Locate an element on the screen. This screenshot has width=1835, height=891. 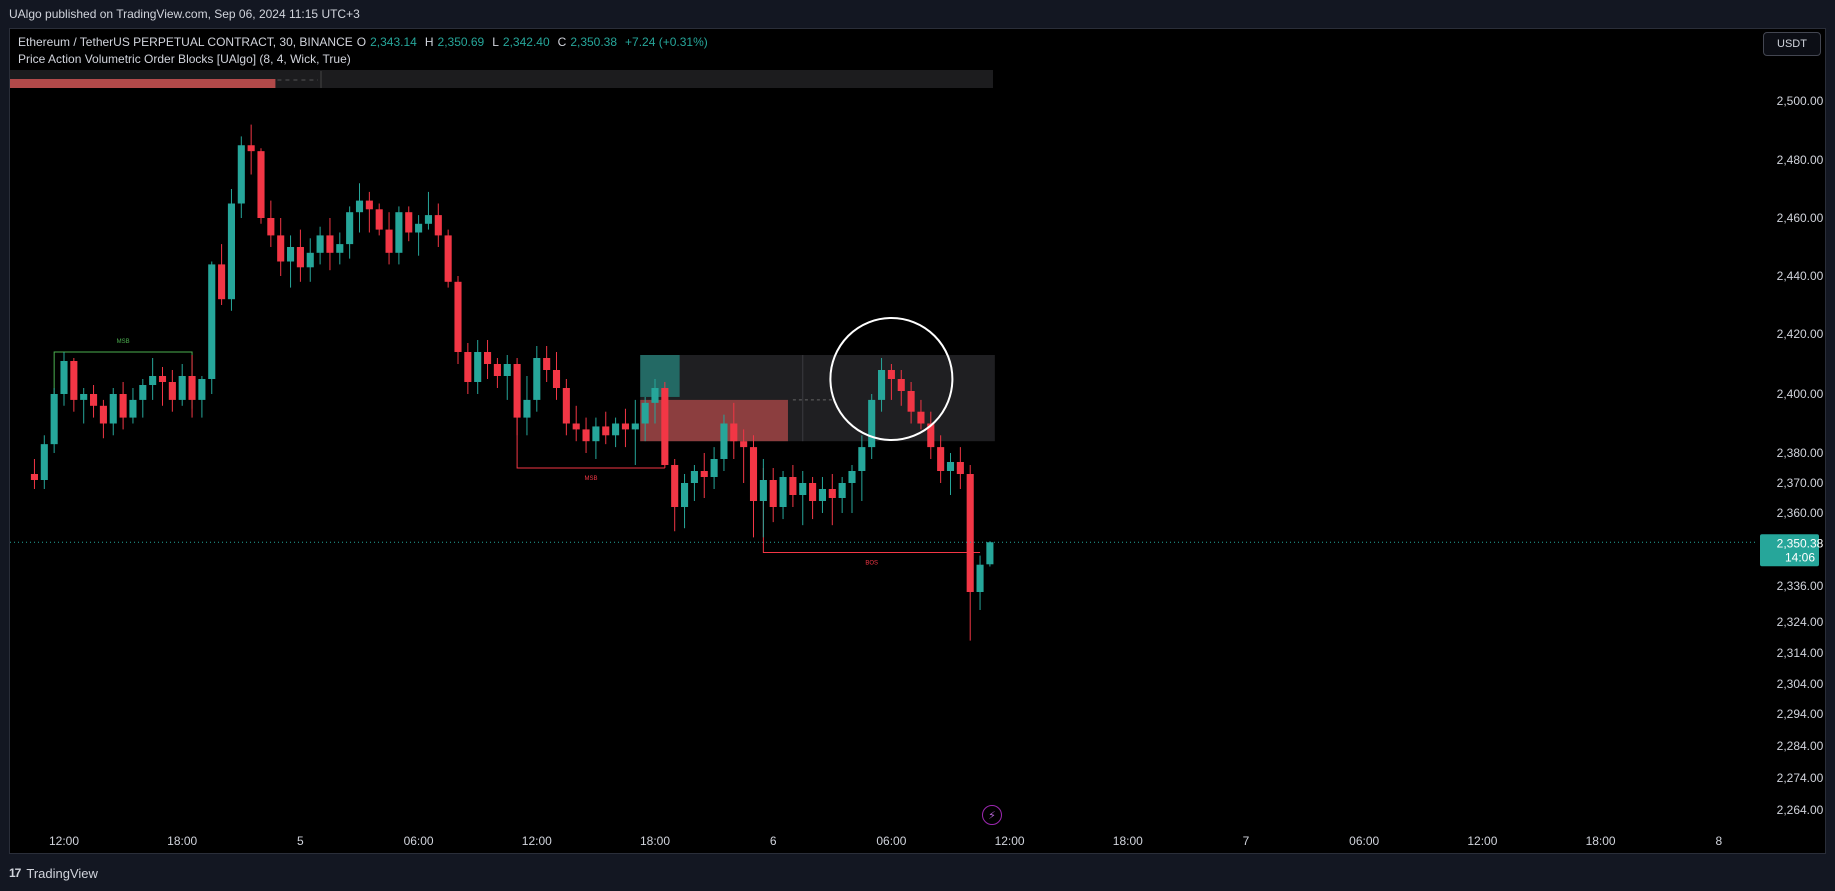
y-axis-tick-label: 2,294.00 is located at coordinates (1800, 714).